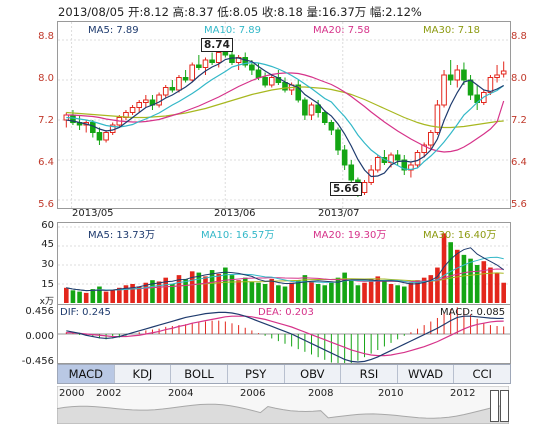 The image size is (534, 431). Describe the element at coordinates (504, 406) in the screenshot. I see `range-handle-right` at that location.